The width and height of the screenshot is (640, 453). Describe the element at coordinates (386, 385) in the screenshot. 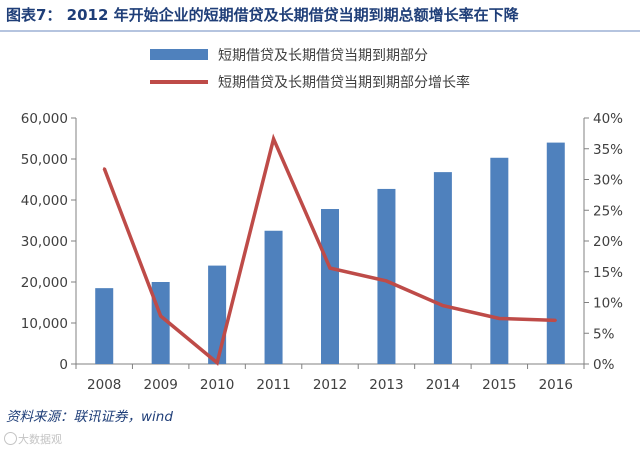

I see `x-axis-tick-label: 2013` at that location.